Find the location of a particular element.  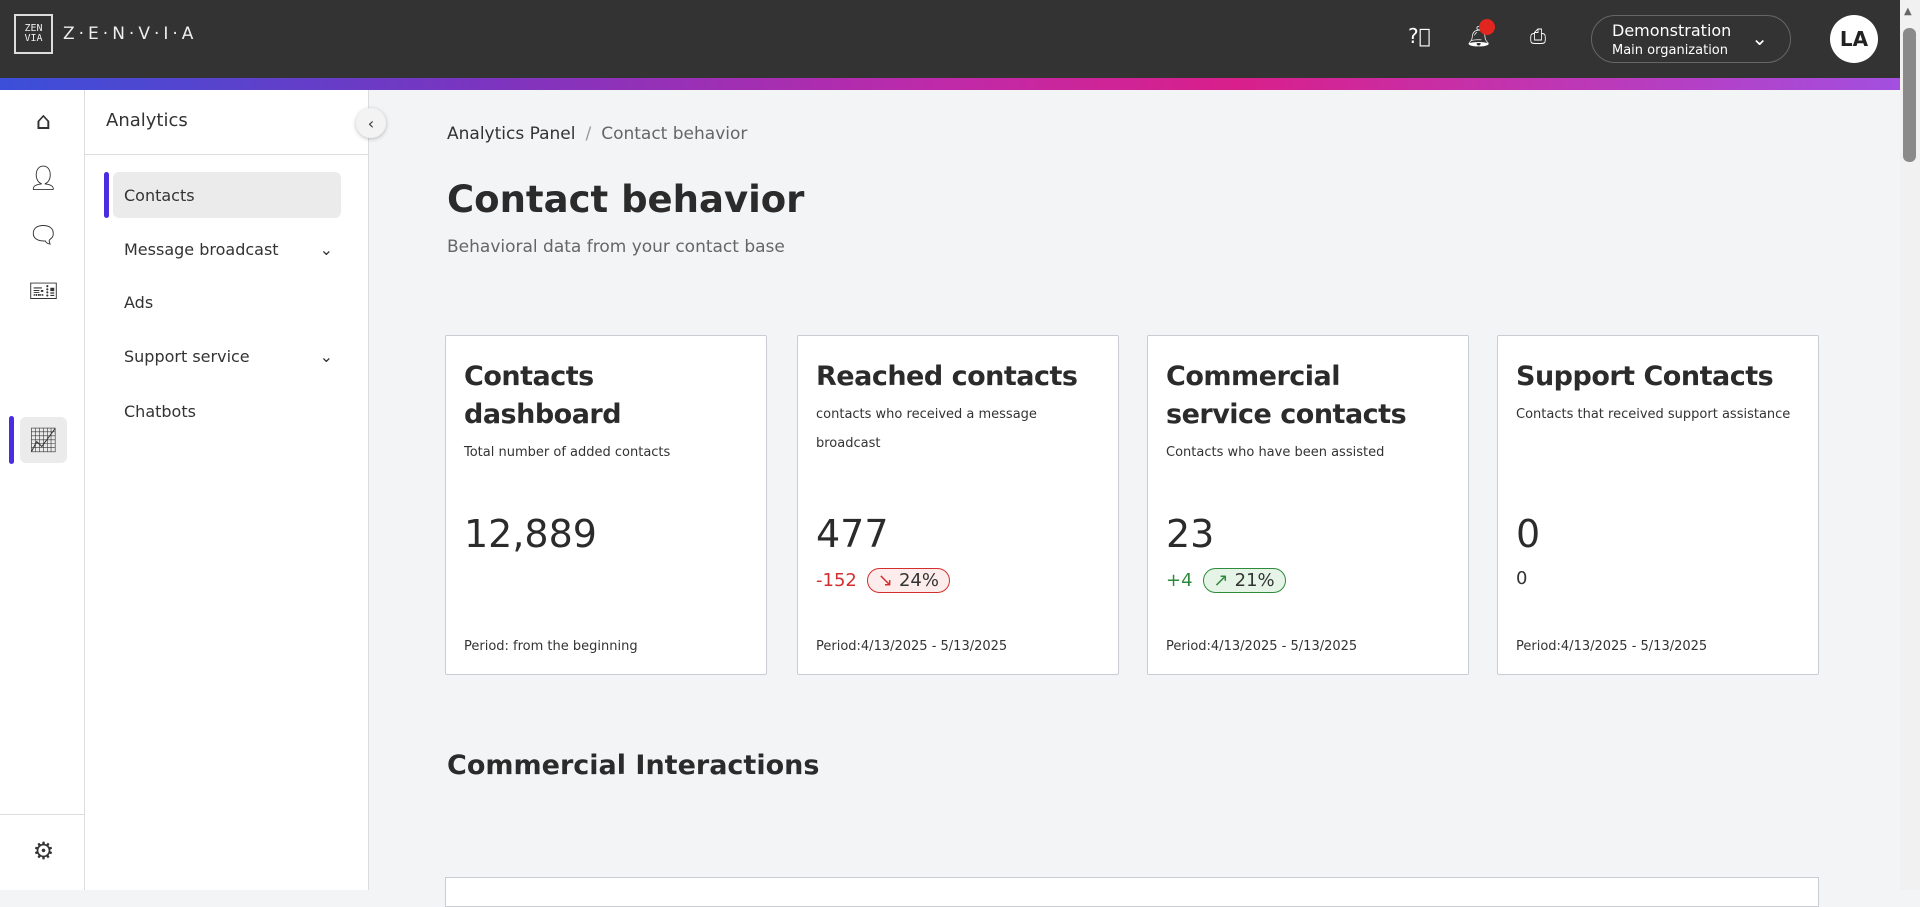

card-title: Reached contacts is located at coordinates (947, 376).